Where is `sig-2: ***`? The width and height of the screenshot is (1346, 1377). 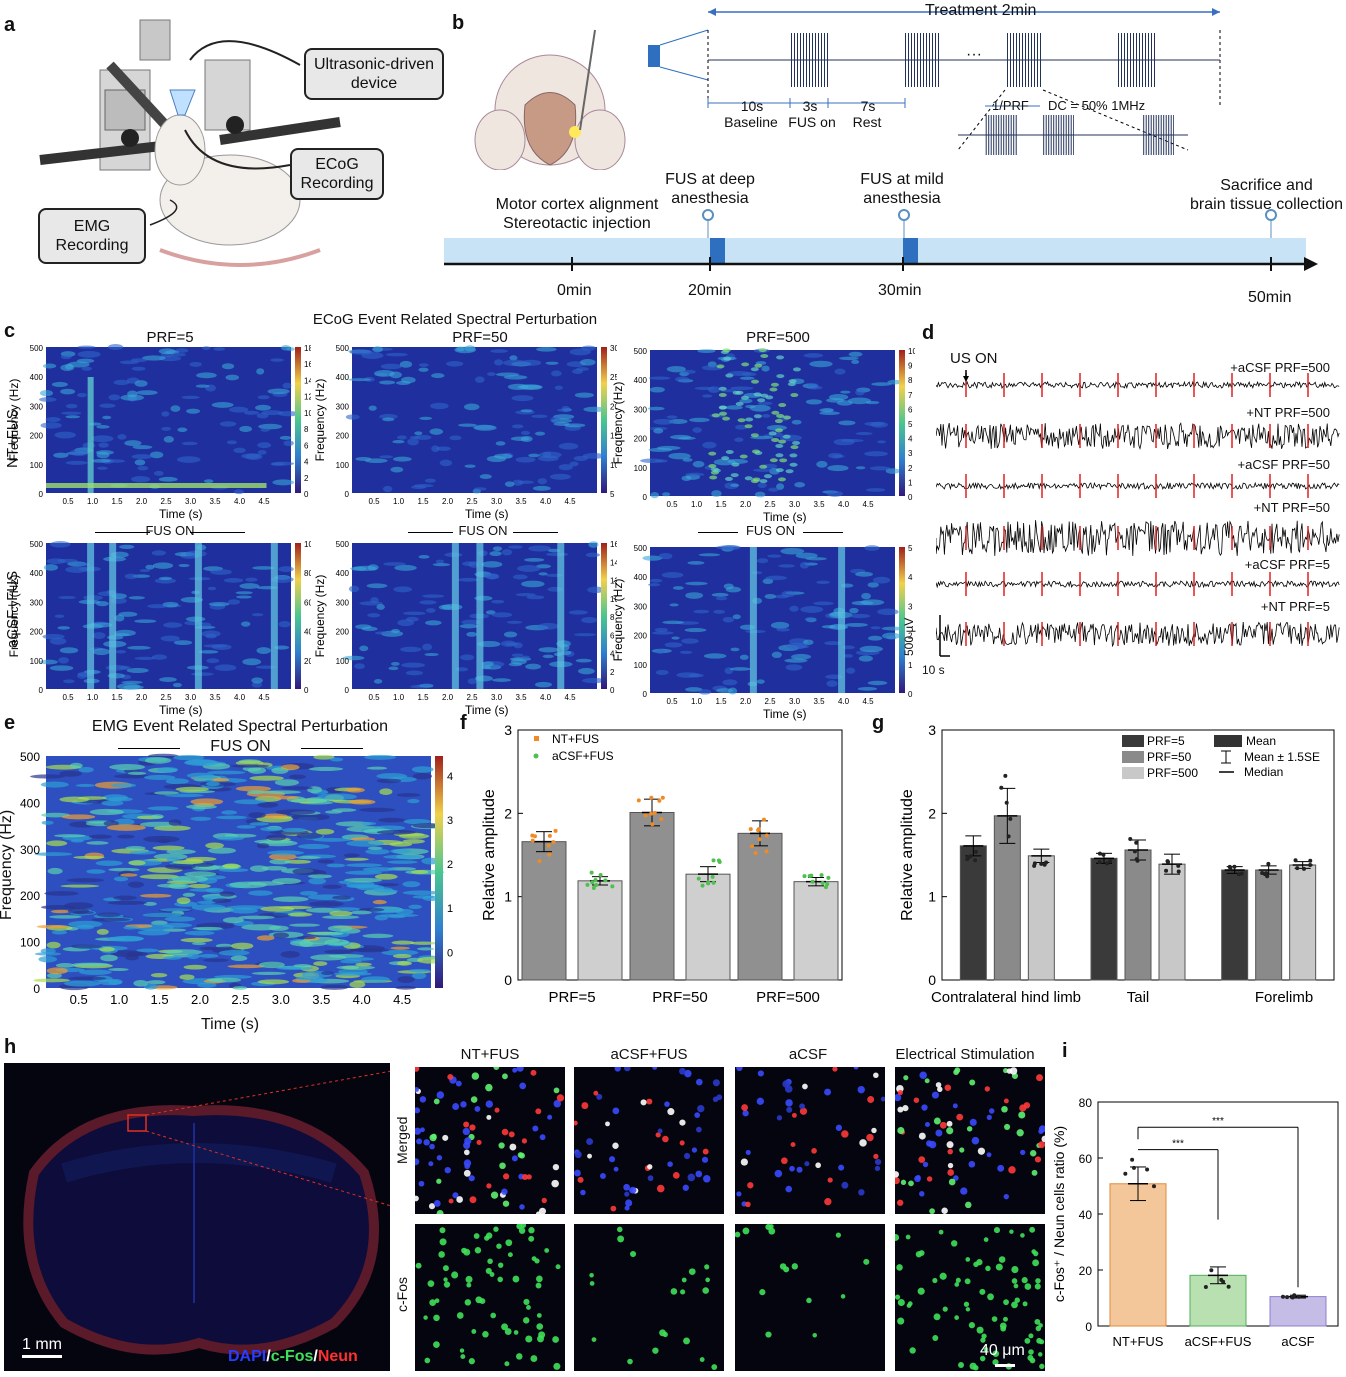 sig-2: *** is located at coordinates (1218, 1121).